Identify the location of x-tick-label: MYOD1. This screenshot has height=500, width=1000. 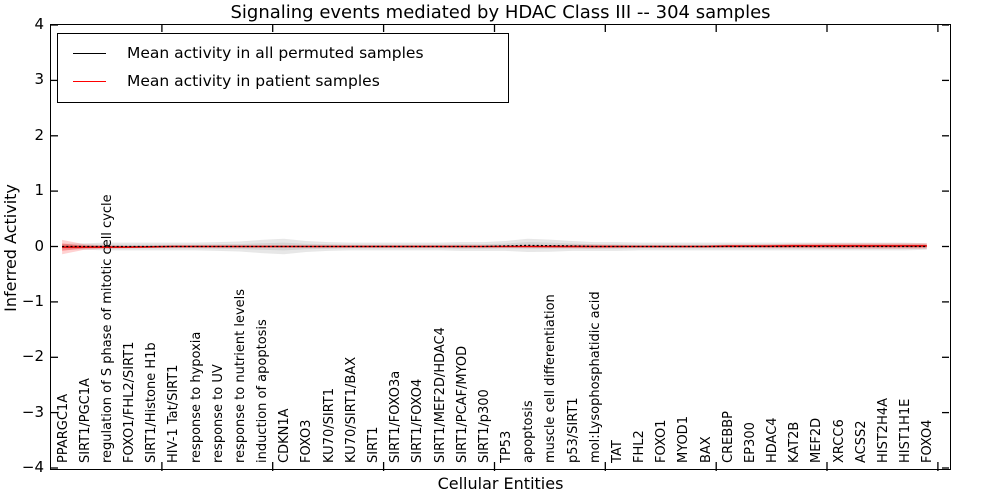
(684, 439).